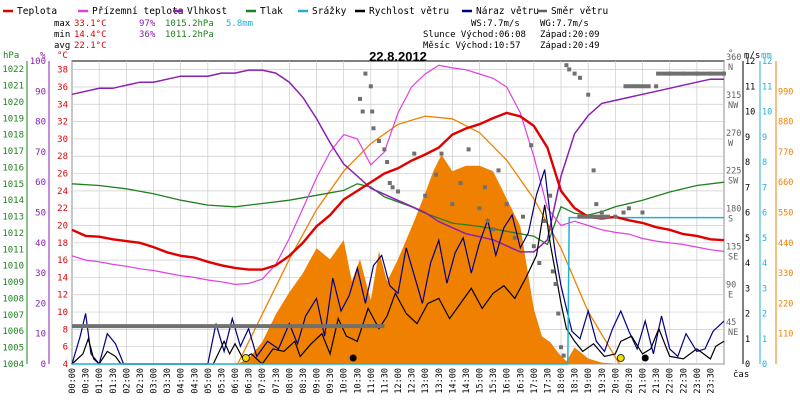 Image resolution: width=800 pixels, height=400 pixels. Describe the element at coordinates (747, 340) in the screenshot. I see `wind-tick-label: 1` at that location.